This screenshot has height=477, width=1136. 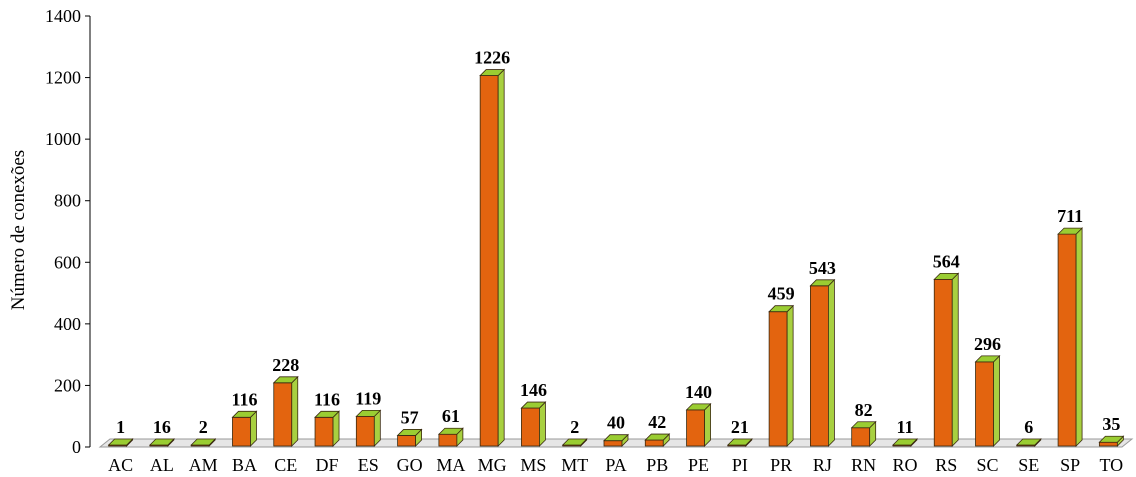 What do you see at coordinates (657, 422) in the screenshot?
I see `data-label: 42` at bounding box center [657, 422].